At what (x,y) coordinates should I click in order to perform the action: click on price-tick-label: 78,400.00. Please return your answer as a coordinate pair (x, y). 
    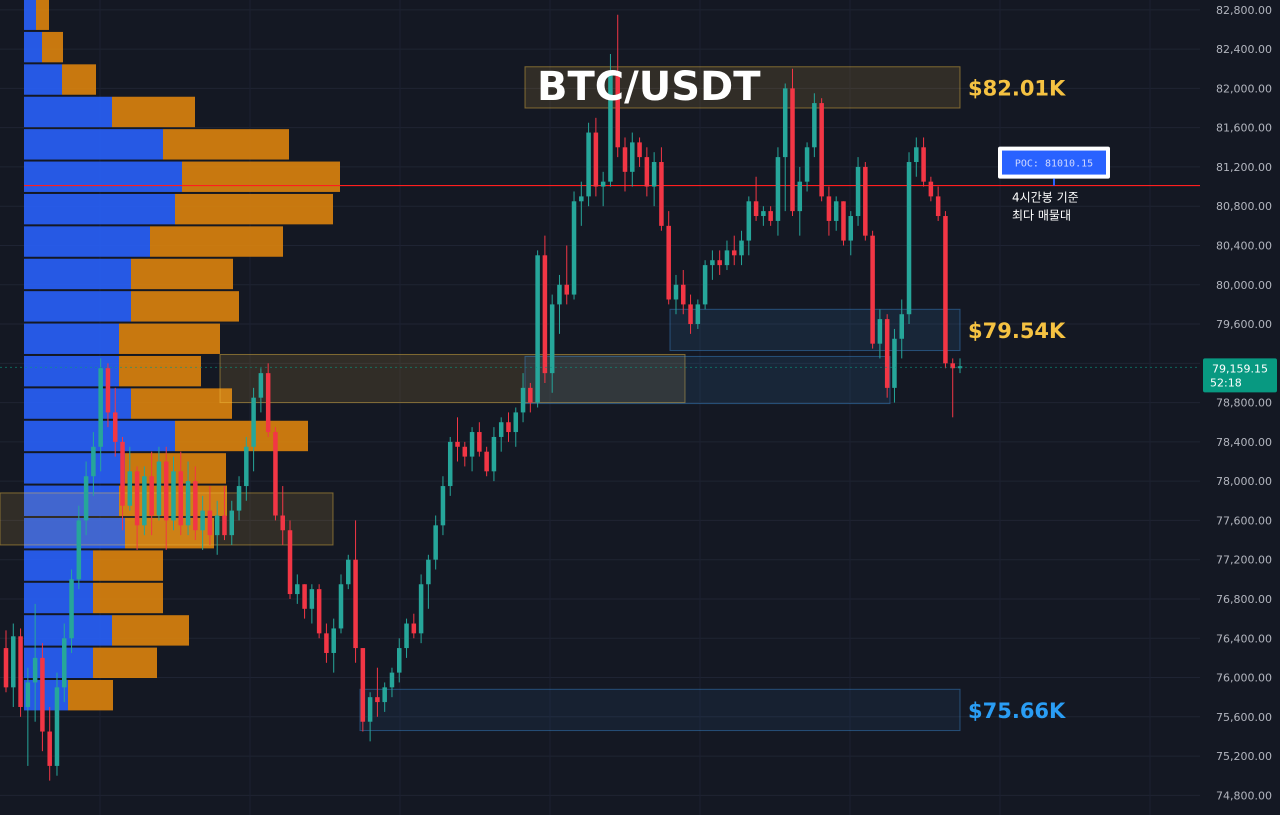
    Looking at the image, I should click on (1244, 442).